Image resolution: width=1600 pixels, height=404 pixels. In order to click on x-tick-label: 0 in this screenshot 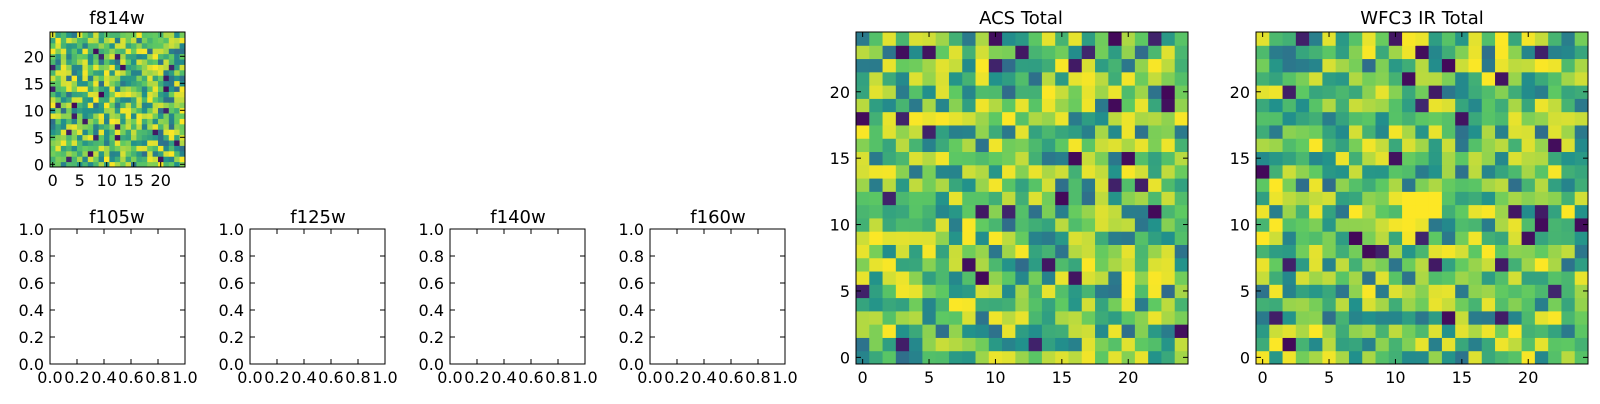, I will do `click(863, 377)`.